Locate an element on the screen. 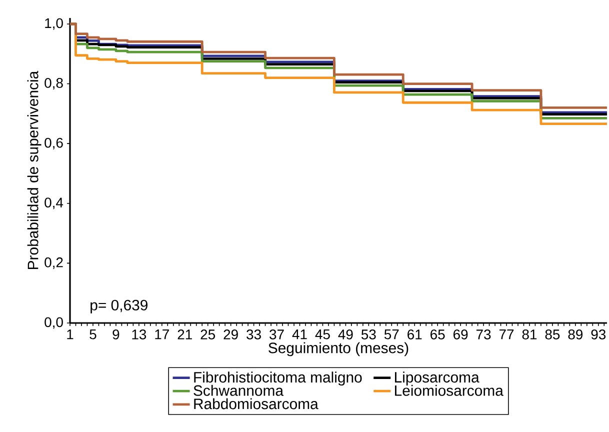 The image size is (609, 432). x-tick-label: 33 is located at coordinates (253, 335).